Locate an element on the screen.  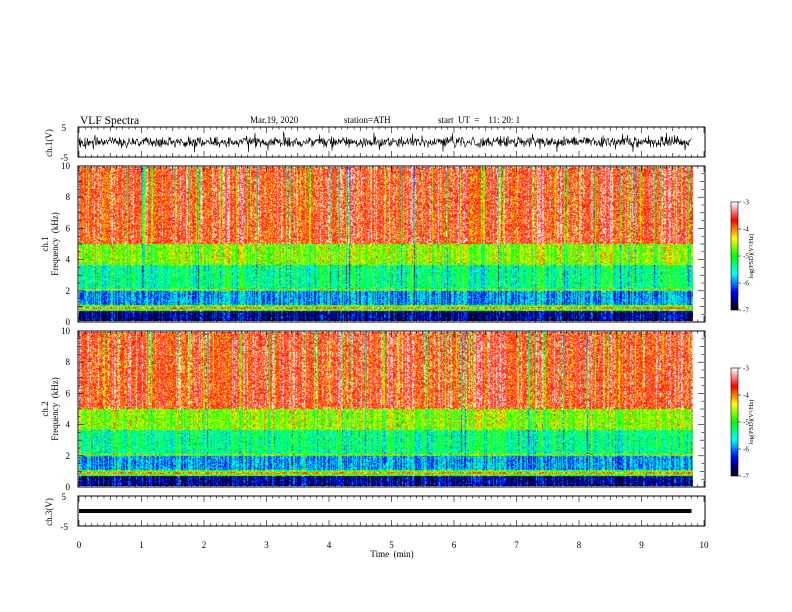
x-tick-label: 6 is located at coordinates (454, 545).